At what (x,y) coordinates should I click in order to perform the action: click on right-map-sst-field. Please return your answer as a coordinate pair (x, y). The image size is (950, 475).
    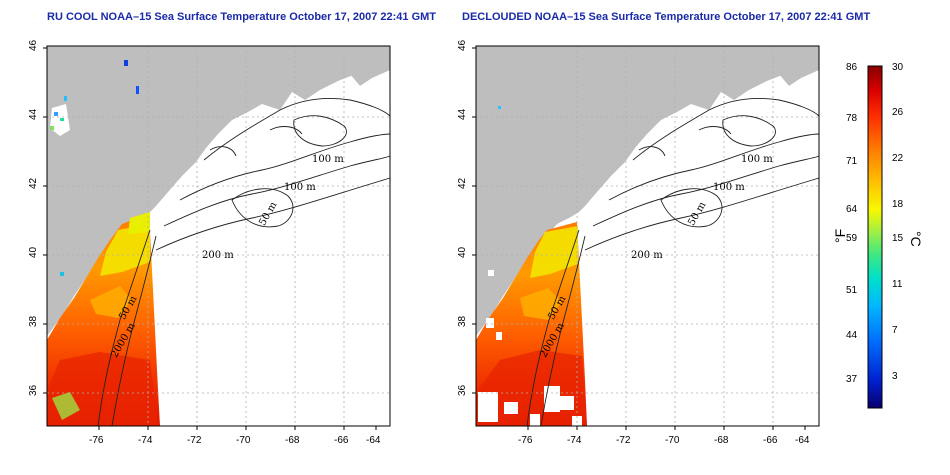
    Looking at the image, I should click on (531, 266).